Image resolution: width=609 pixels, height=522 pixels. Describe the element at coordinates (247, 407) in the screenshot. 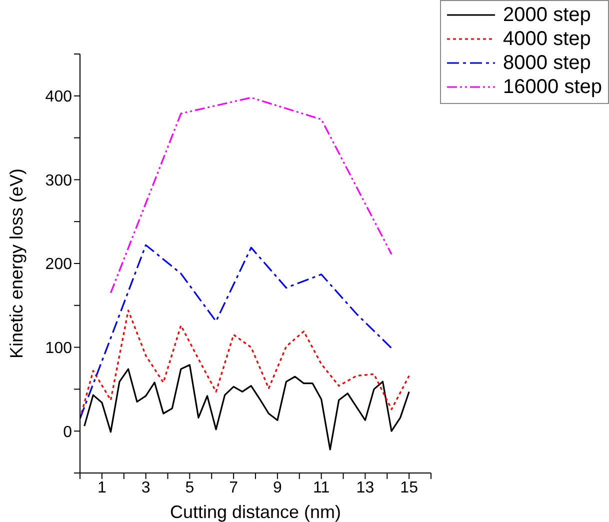

I see `line-series` at that location.